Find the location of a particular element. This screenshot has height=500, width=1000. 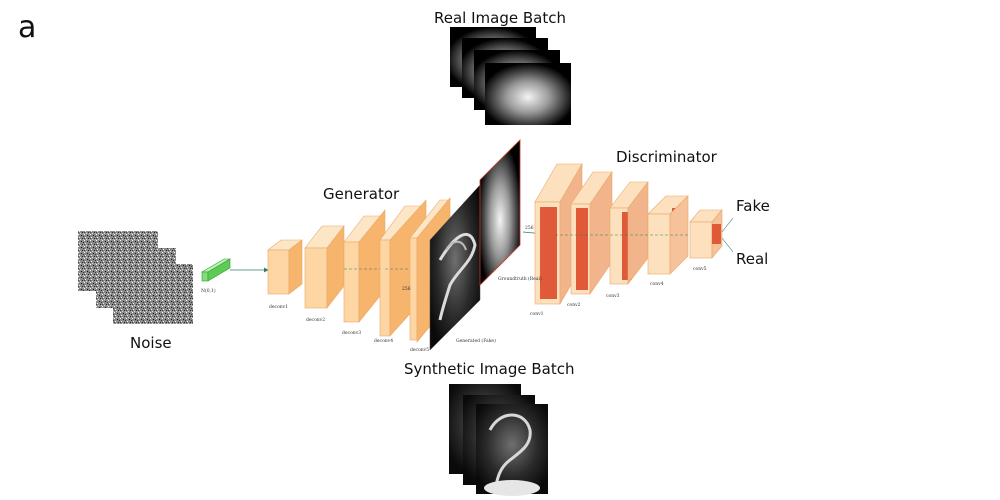

synthetic-image-batch-stack is located at coordinates (498, 440).